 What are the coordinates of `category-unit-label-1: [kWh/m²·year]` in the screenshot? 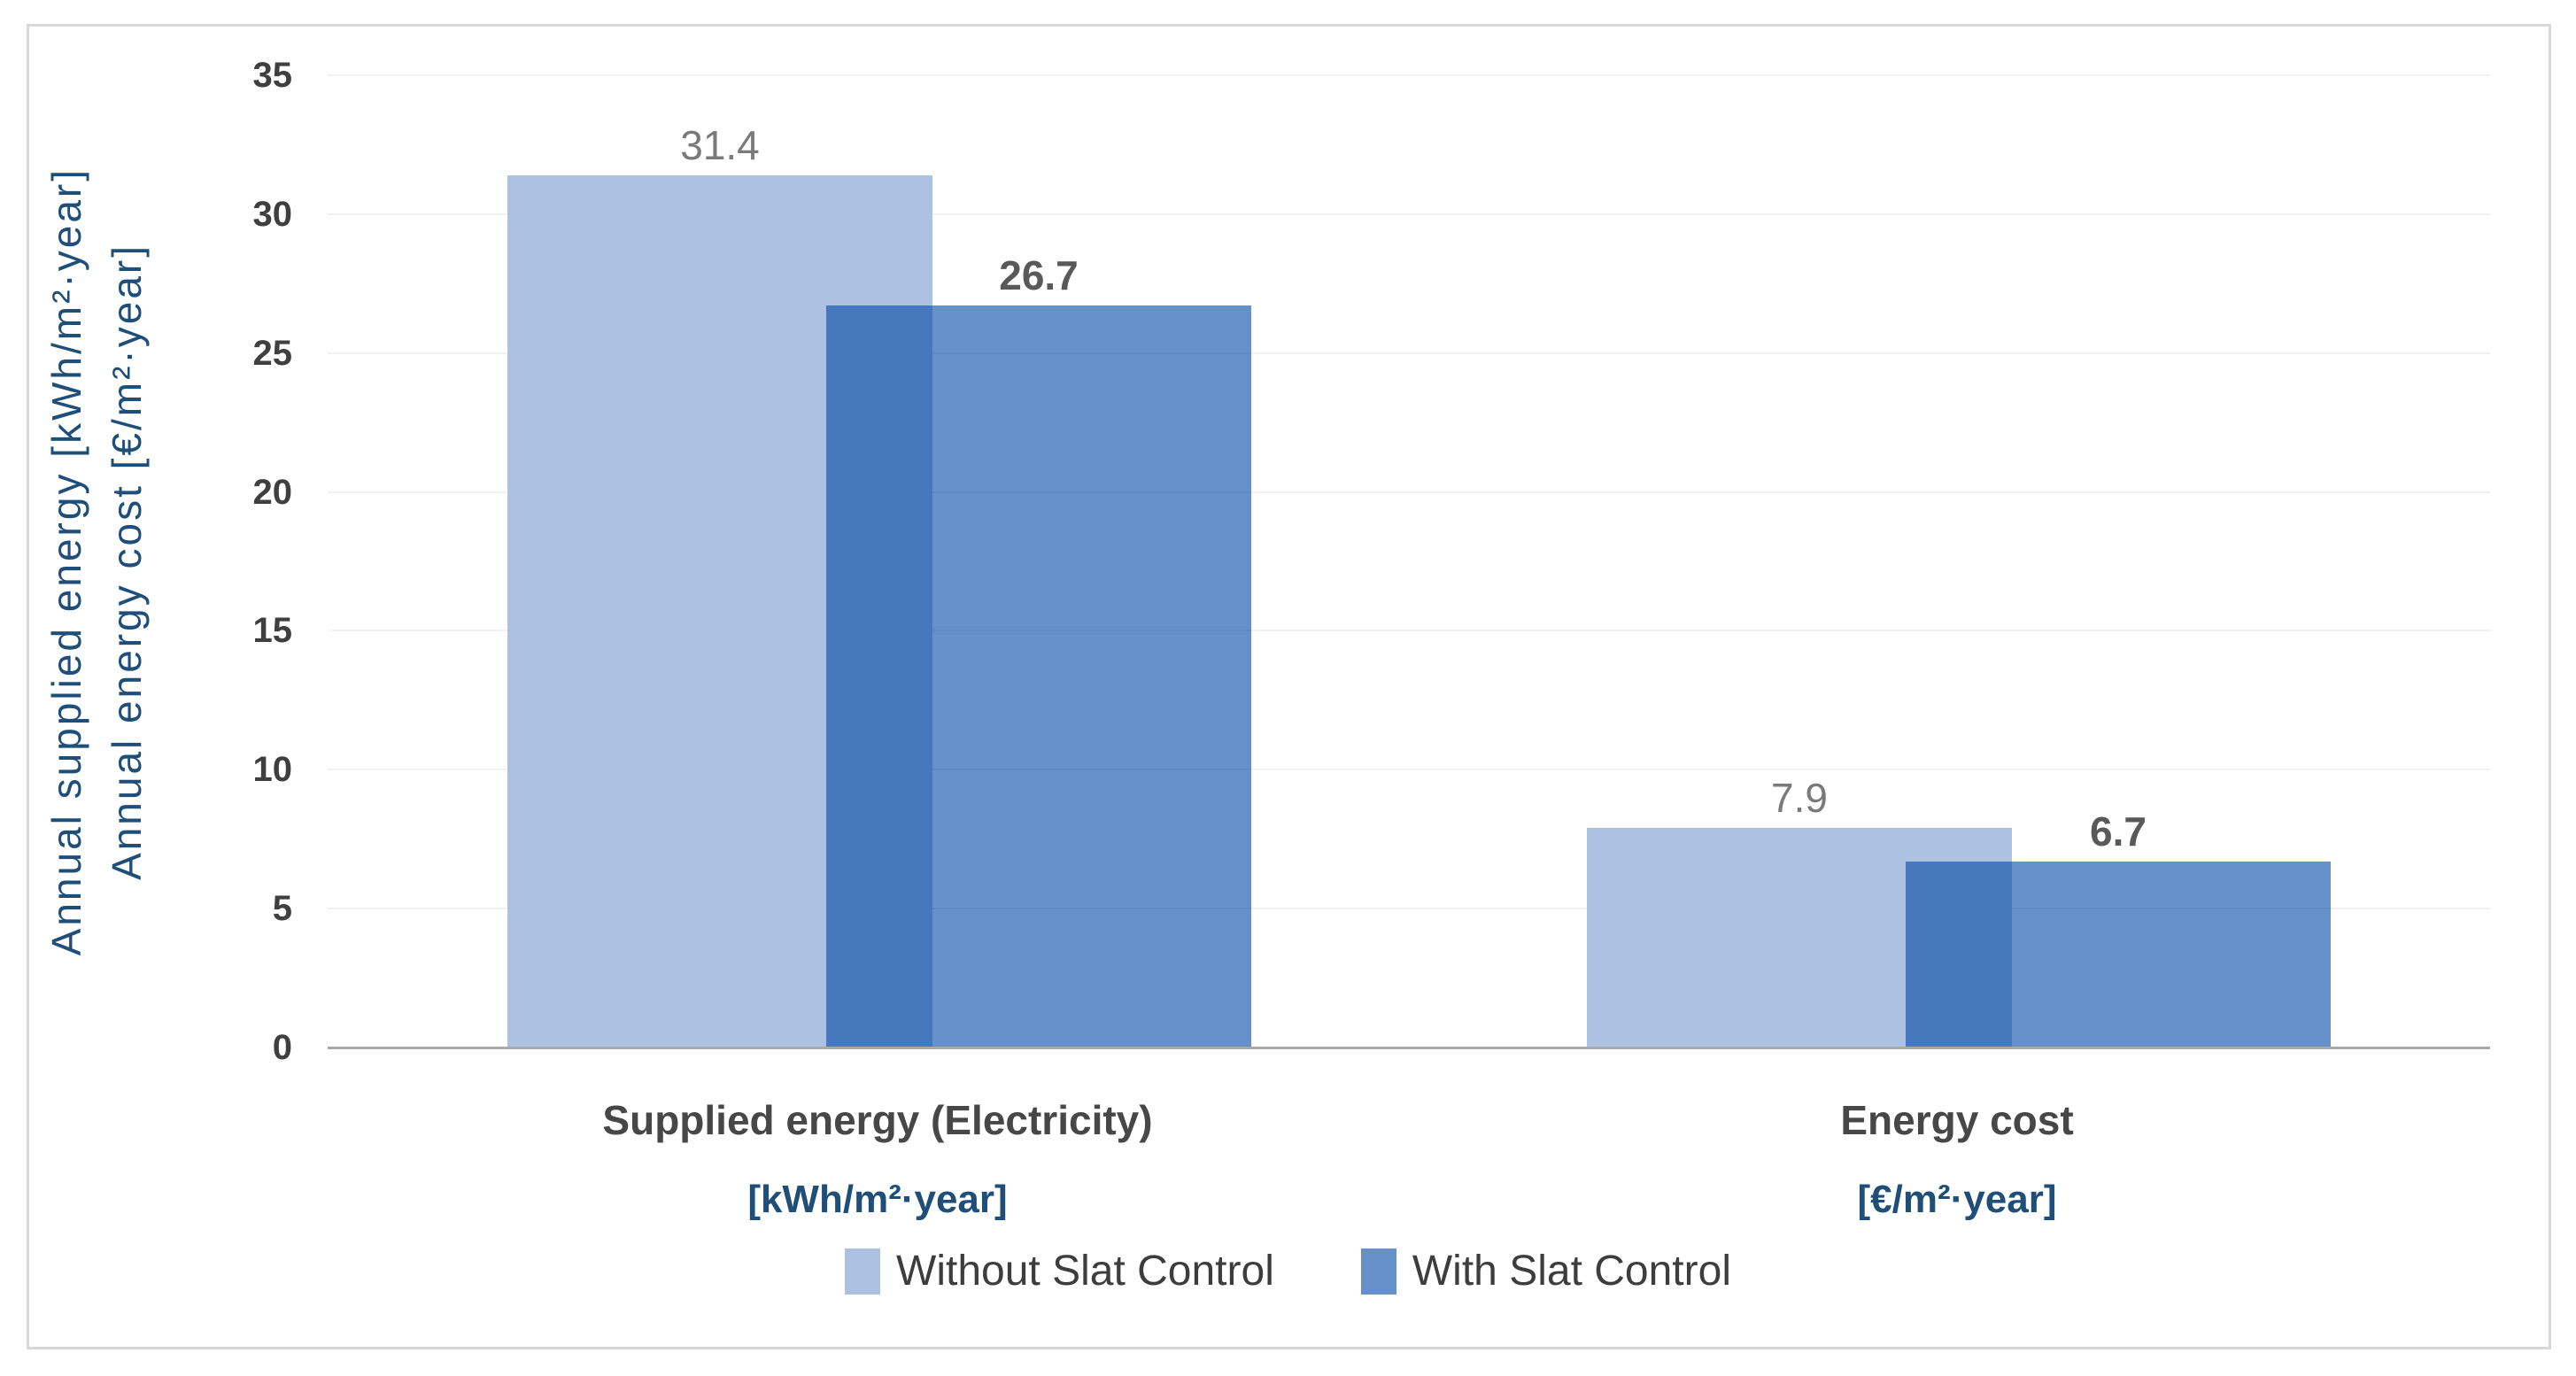 It's located at (877, 1199).